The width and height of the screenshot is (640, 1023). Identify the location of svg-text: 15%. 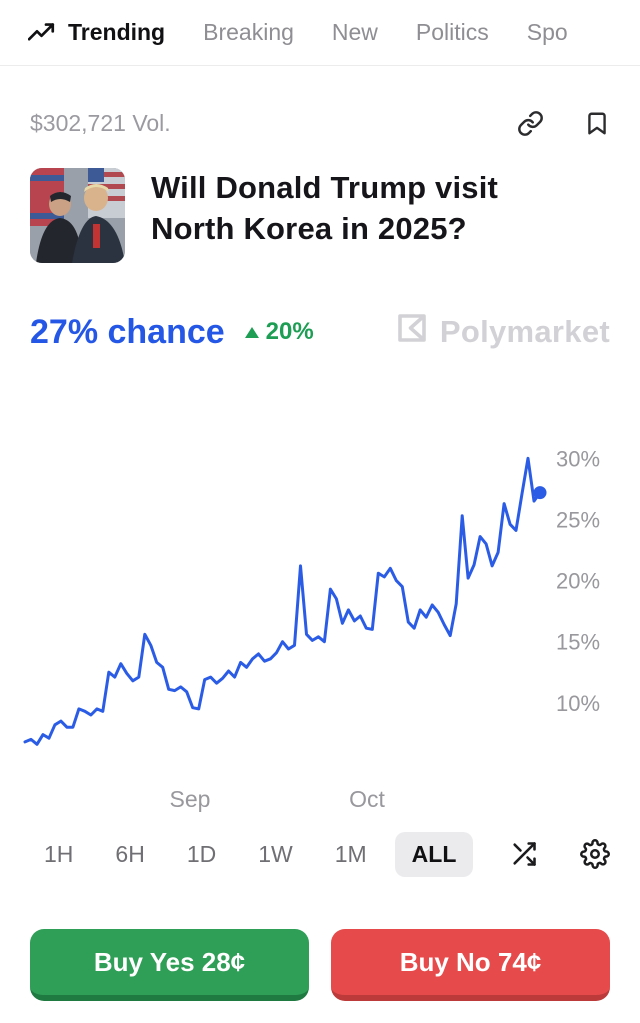
(578, 642).